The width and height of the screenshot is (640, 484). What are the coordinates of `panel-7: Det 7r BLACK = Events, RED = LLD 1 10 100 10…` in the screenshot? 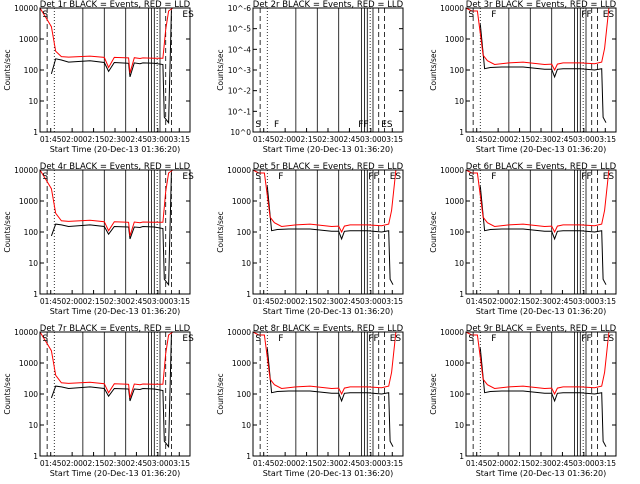 It's located at (98, 401).